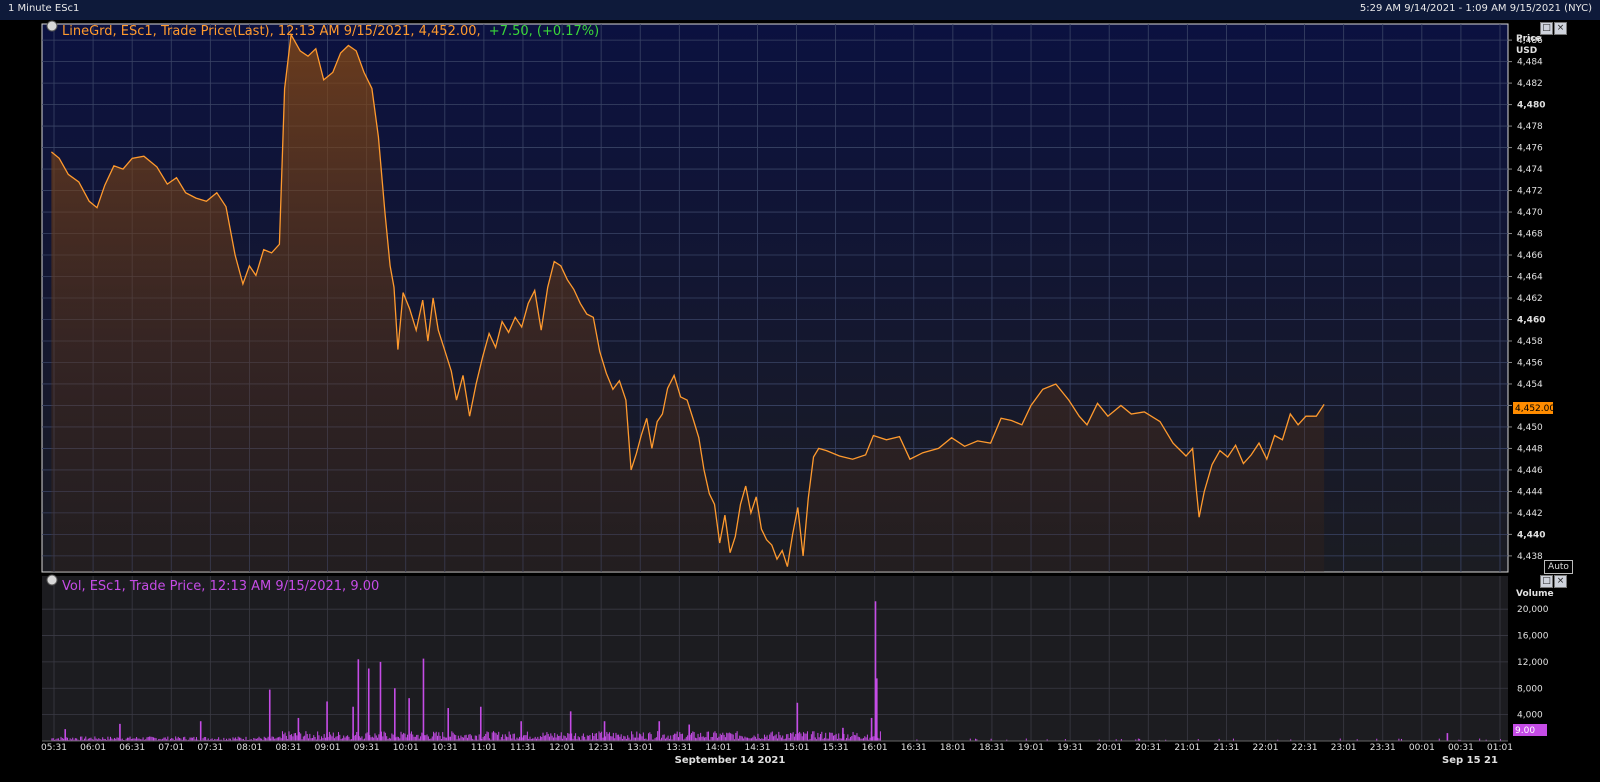  I want to click on price-tick-label: 4,470, so click(1530, 213).